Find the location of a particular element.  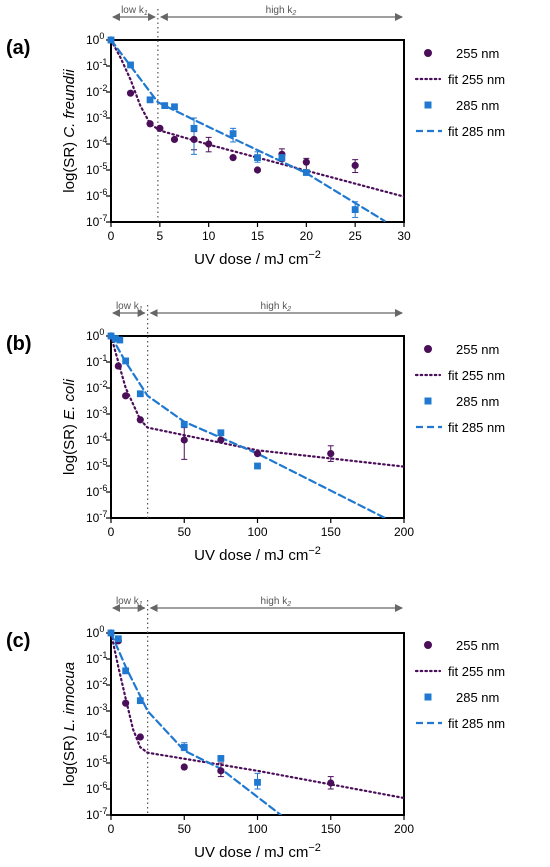

legend-label: fit 285 nm is located at coordinates (476, 427).